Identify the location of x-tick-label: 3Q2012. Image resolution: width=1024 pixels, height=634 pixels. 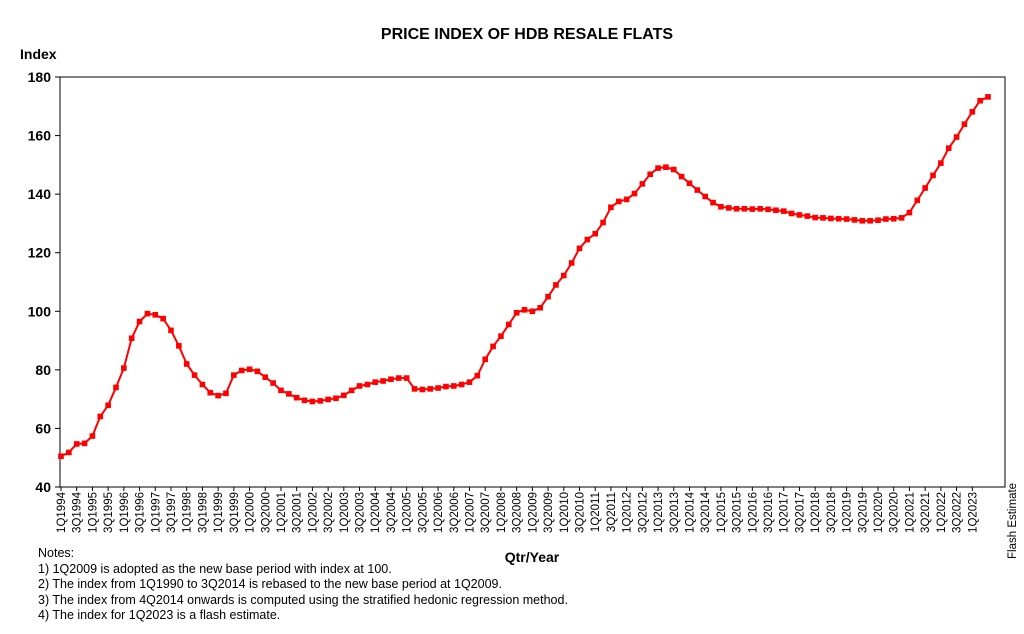
(643, 512).